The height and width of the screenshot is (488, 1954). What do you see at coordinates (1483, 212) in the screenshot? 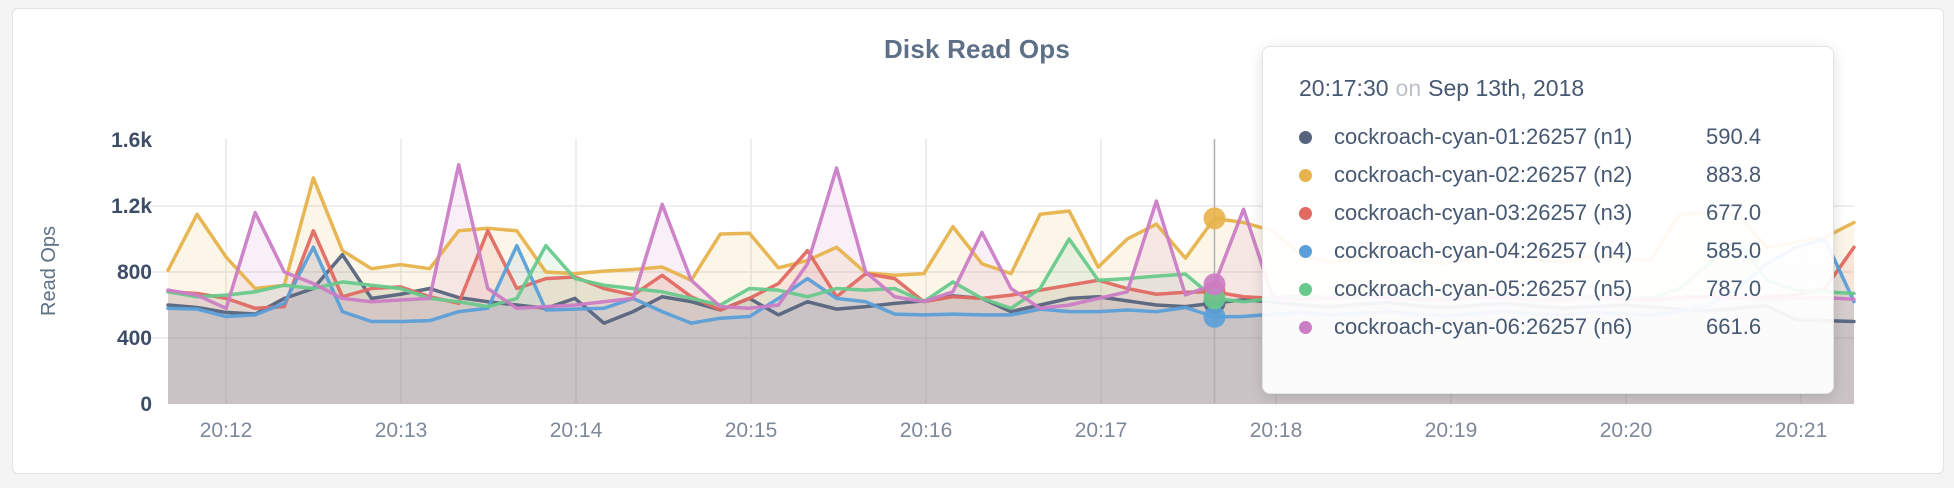
I see `series-name: cockroach-cyan-03:26257 (n3)` at bounding box center [1483, 212].